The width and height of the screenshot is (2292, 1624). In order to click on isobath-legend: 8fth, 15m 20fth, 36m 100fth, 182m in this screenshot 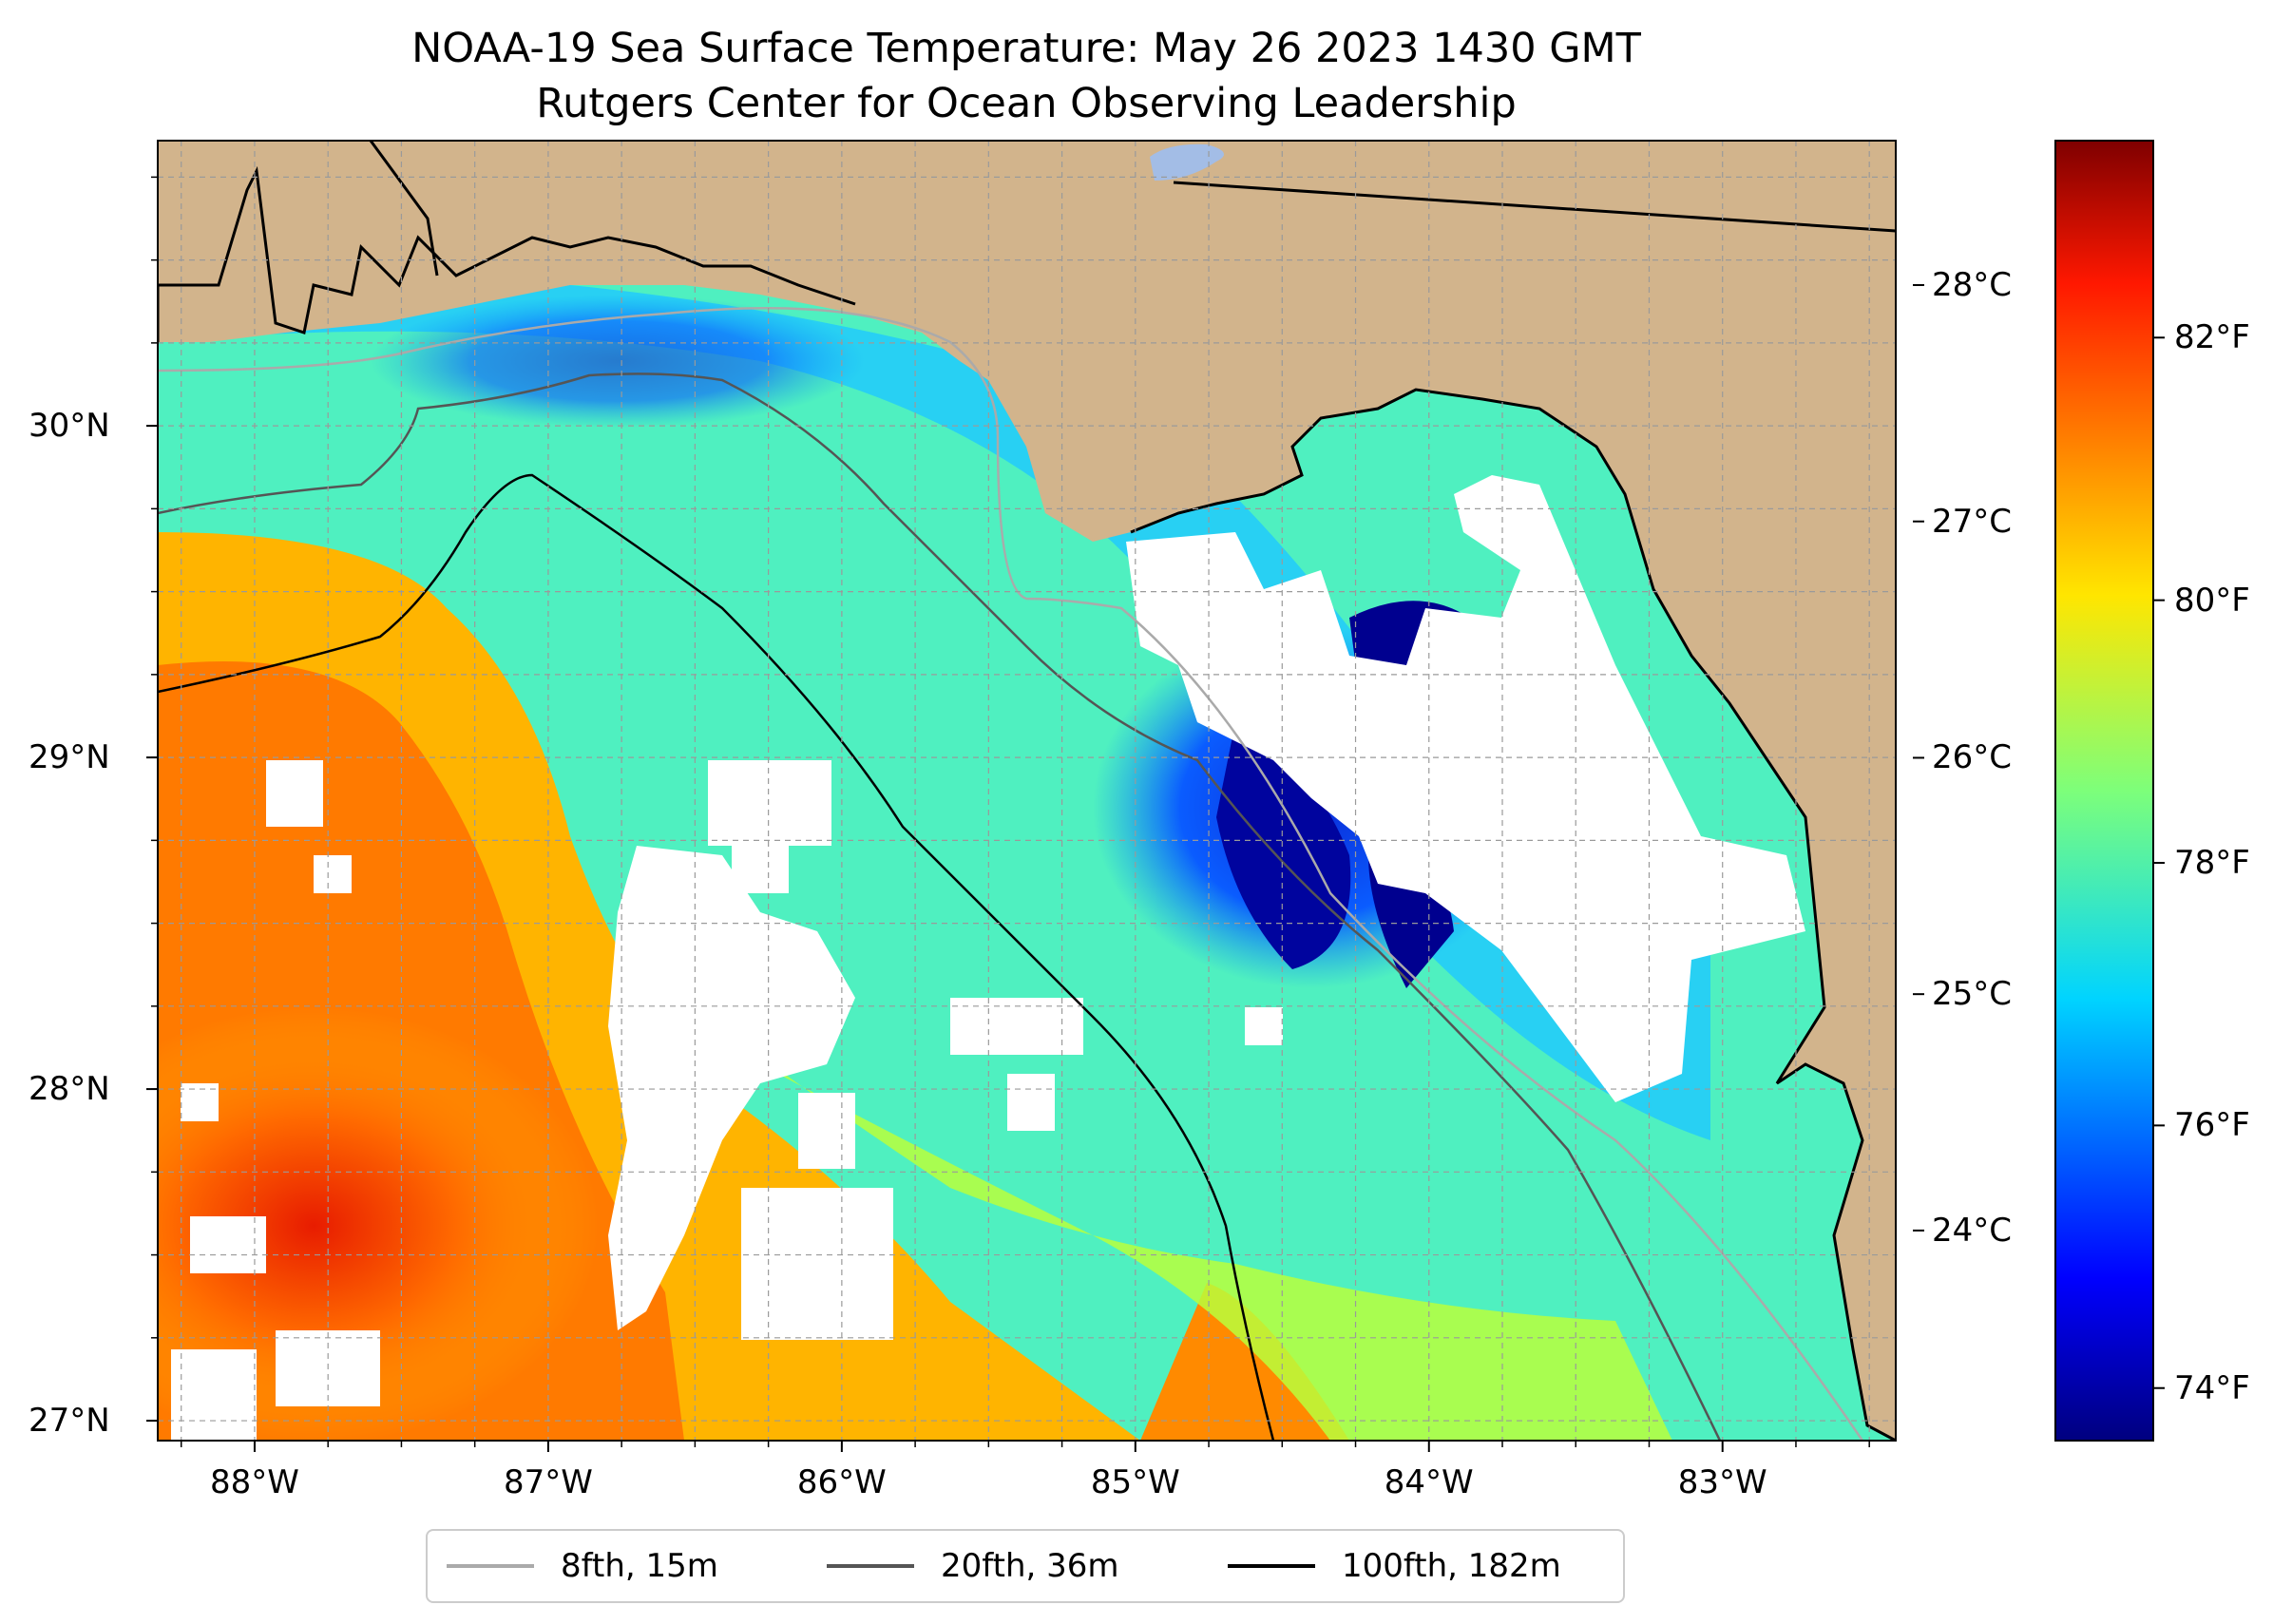, I will do `click(1025, 1566)`.